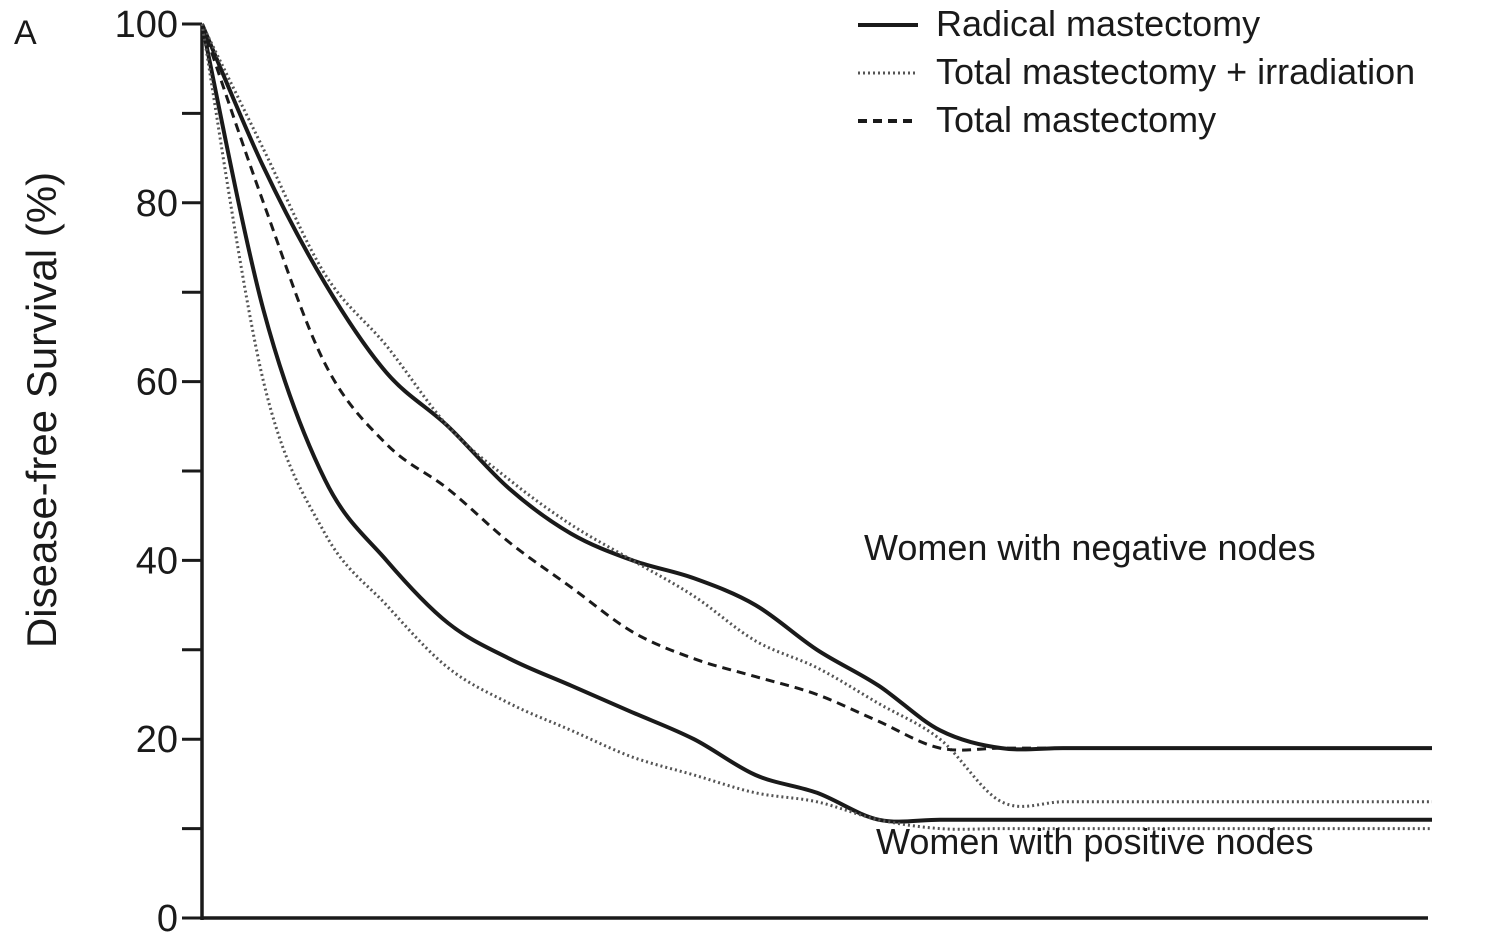  Describe the element at coordinates (157, 383) in the screenshot. I see `y-tick-label: 60` at that location.